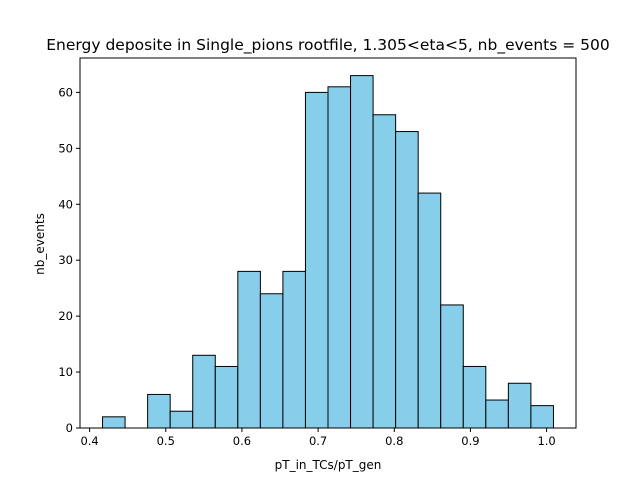 The image size is (640, 480). I want to click on x-tick-label: 1.0, so click(546, 441).